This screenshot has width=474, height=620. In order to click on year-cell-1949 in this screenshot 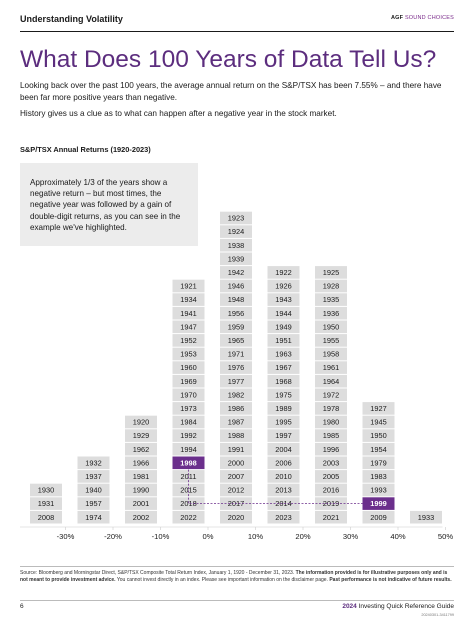, I will do `click(283, 327)`.